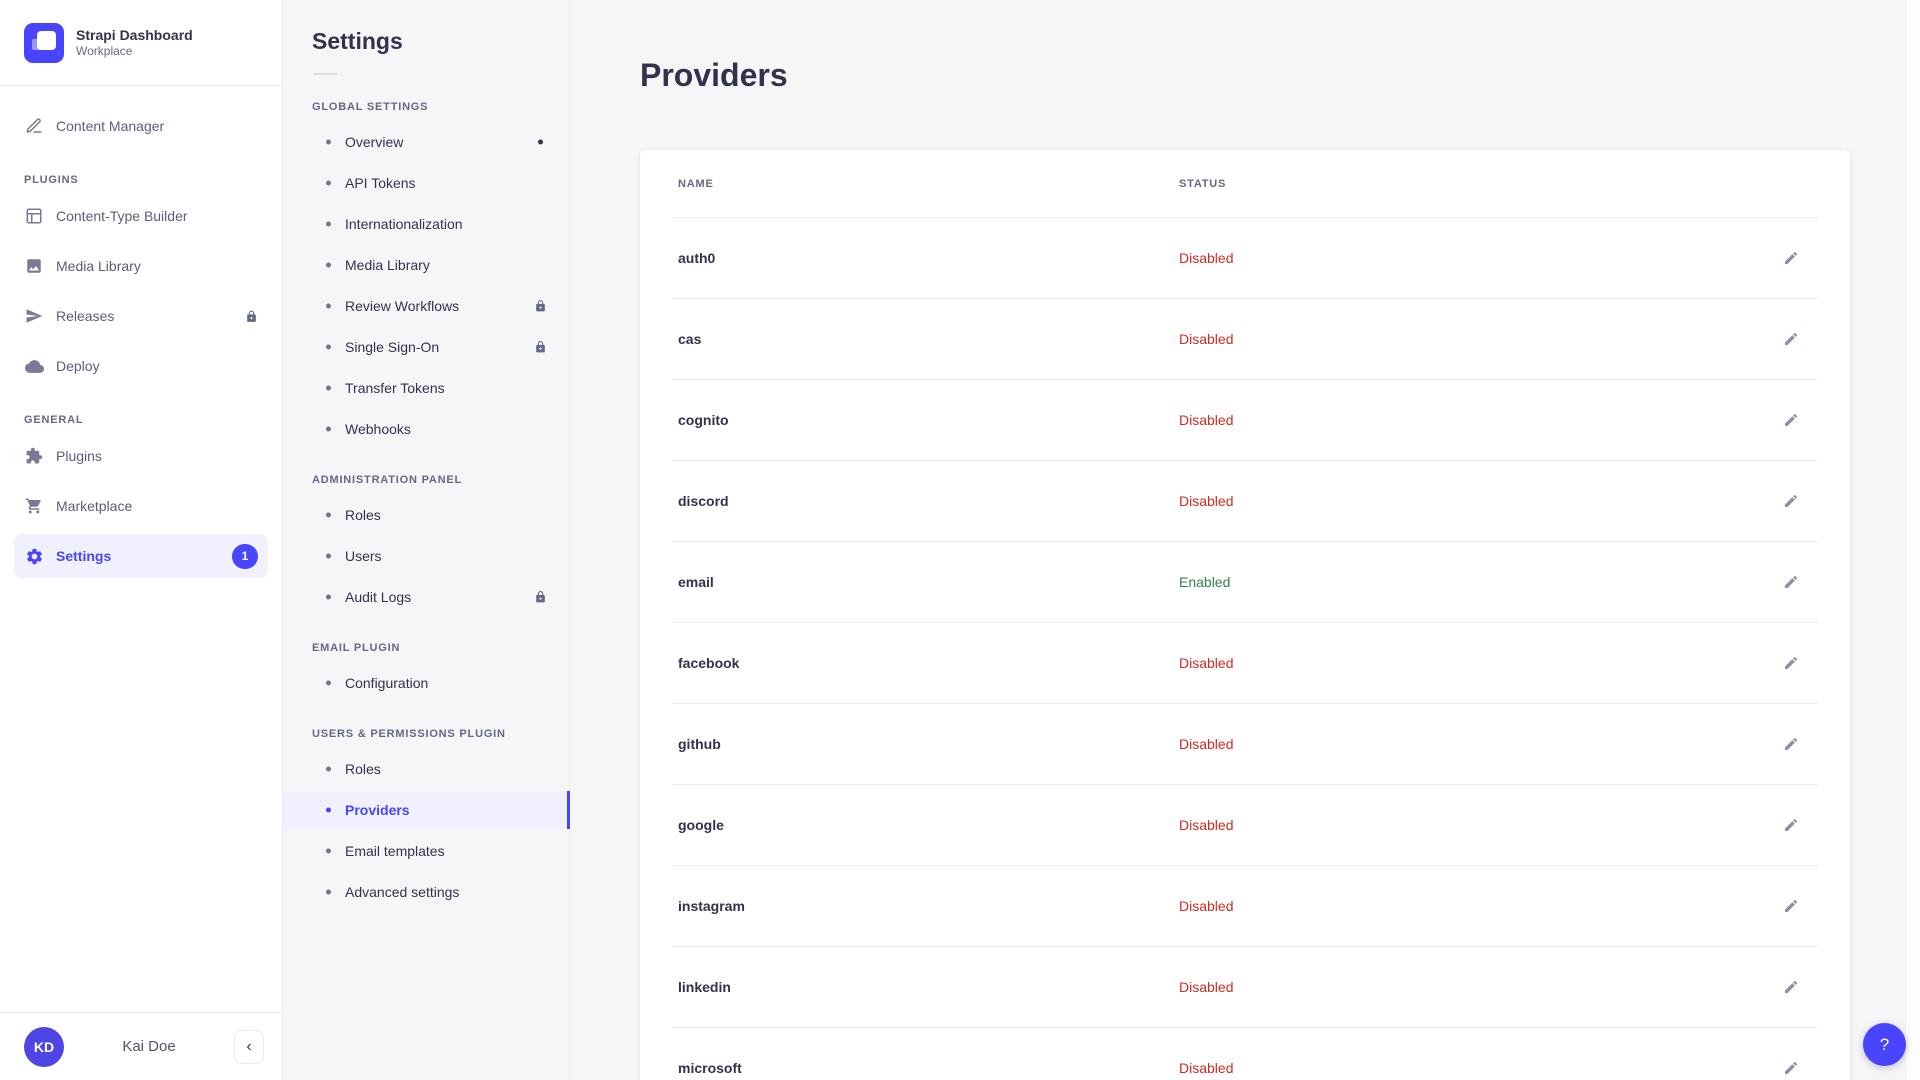  Describe the element at coordinates (540, 142) in the screenshot. I see `notification-dot` at that location.